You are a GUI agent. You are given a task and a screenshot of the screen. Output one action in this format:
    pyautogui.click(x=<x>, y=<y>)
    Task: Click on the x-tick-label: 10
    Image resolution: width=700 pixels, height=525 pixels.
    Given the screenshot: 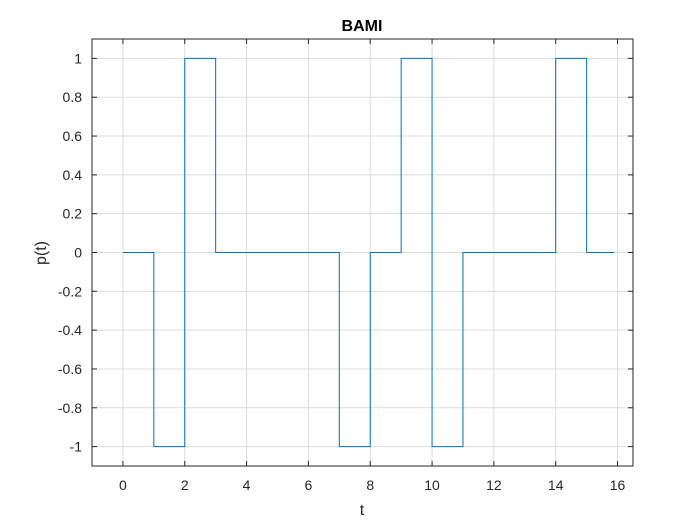 What is the action you would take?
    pyautogui.click(x=432, y=485)
    